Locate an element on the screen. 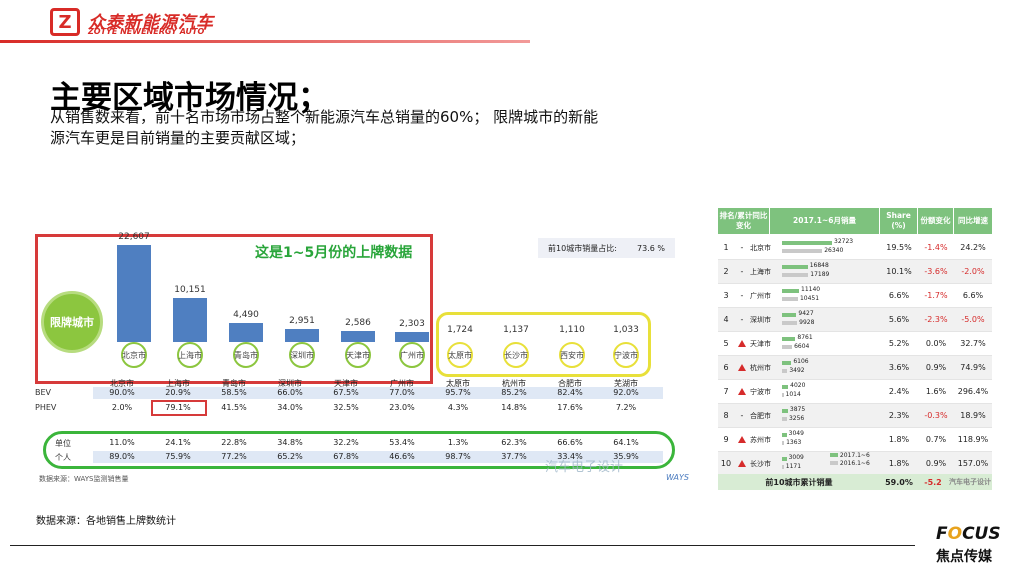 The width and height of the screenshot is (1024, 576). cell-personal-0: 89.0% is located at coordinates (122, 456).